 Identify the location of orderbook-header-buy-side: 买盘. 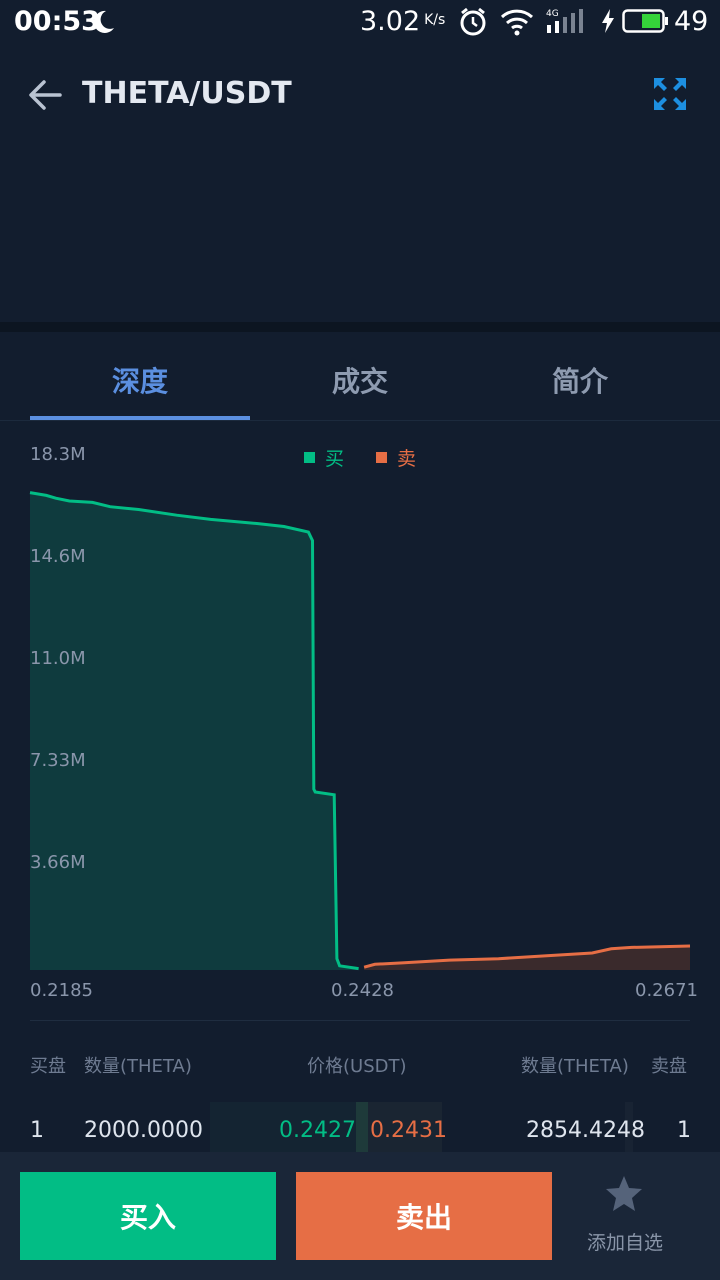
(48, 1066).